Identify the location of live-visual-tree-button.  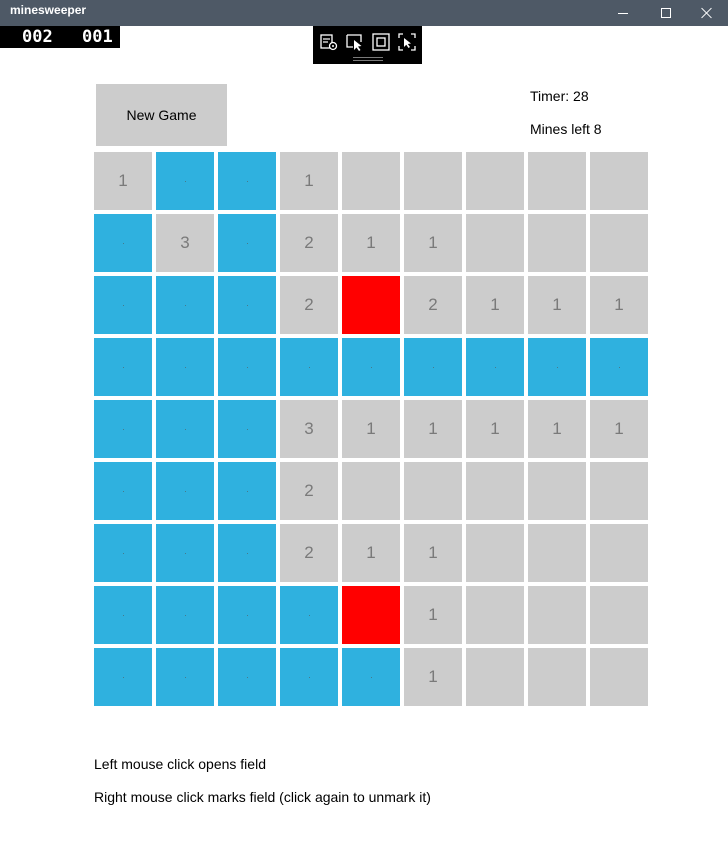
(329, 42).